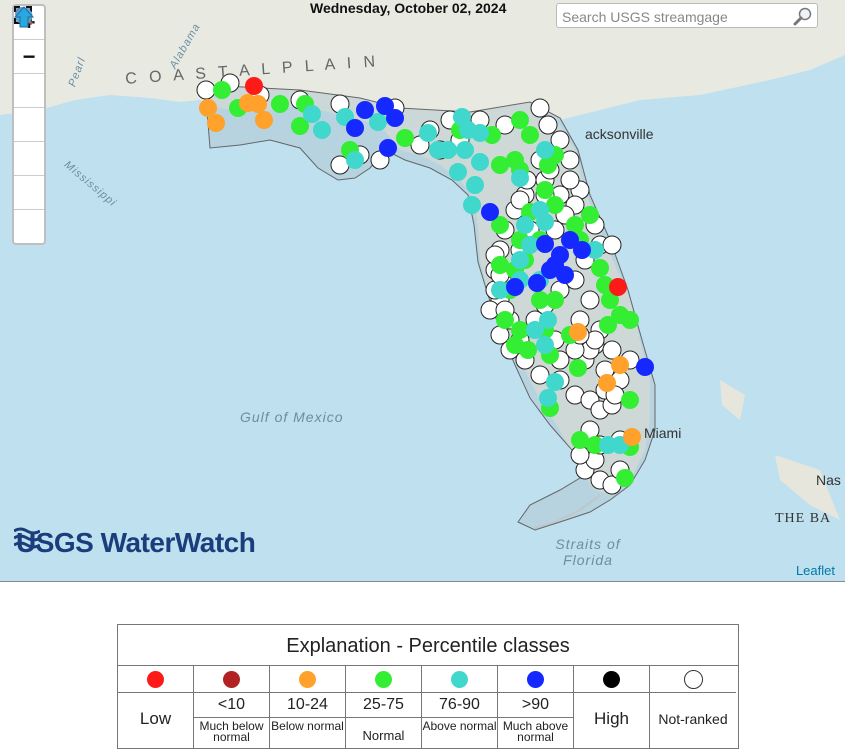  I want to click on home-button, so click(29, 124).